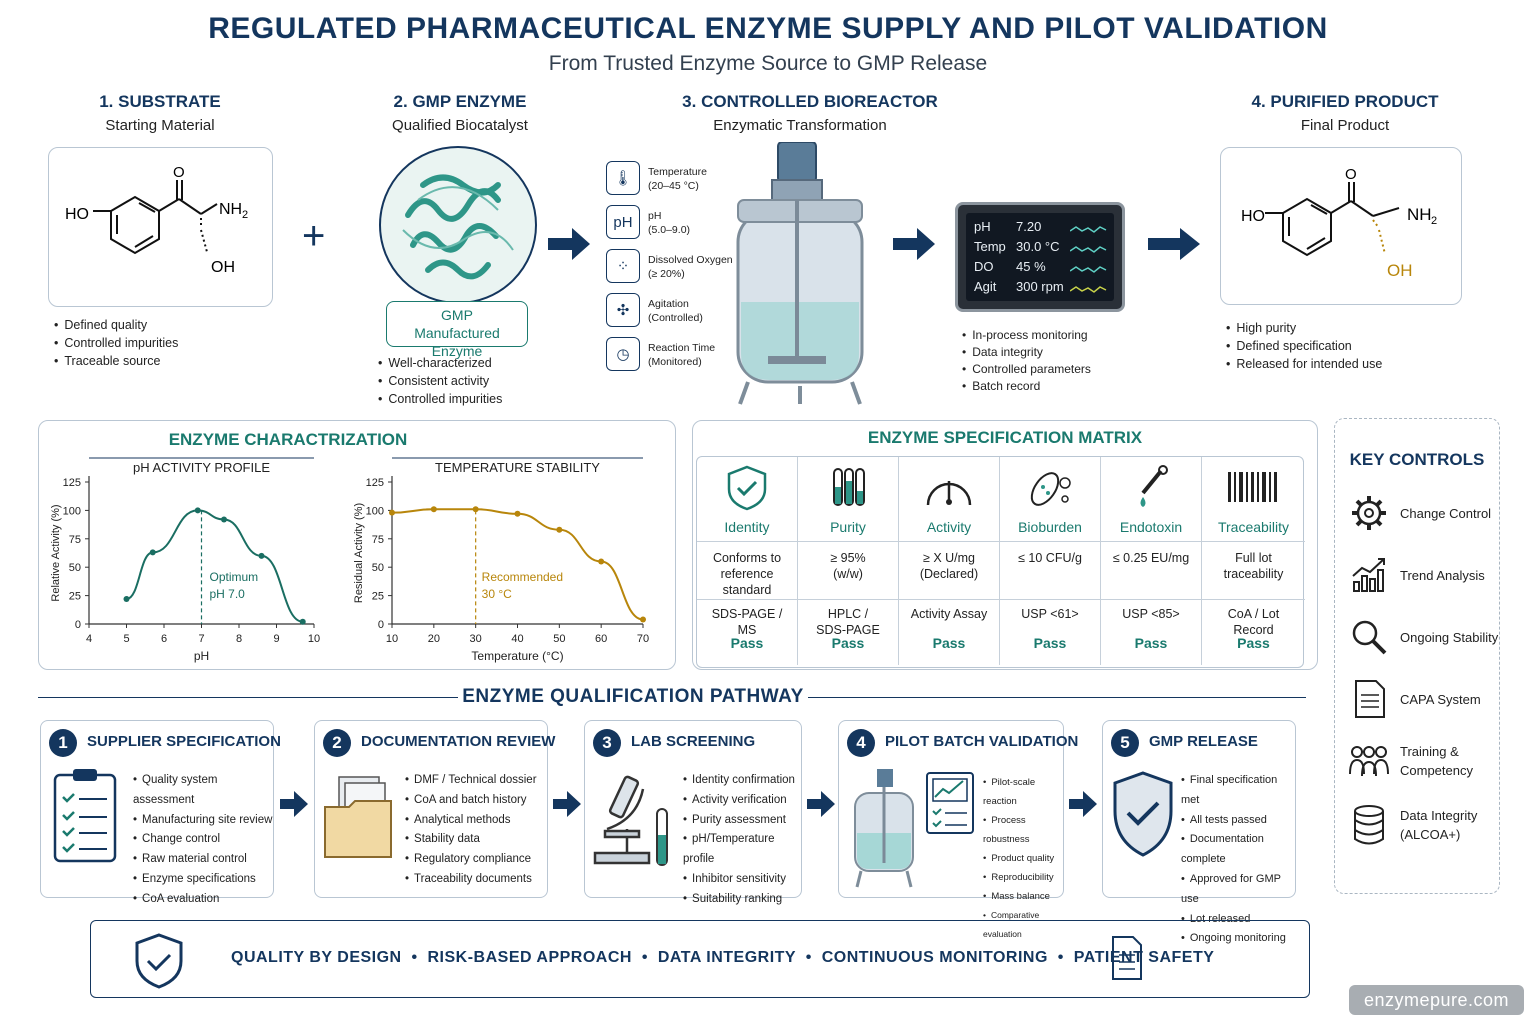 The height and width of the screenshot is (1024, 1536). Describe the element at coordinates (75, 568) in the screenshot. I see `y-tick-label: 50` at that location.